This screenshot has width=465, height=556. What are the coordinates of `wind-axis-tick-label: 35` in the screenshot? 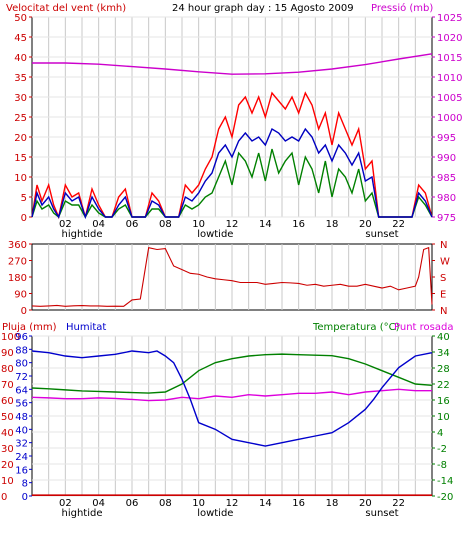 It's located at (20, 78).